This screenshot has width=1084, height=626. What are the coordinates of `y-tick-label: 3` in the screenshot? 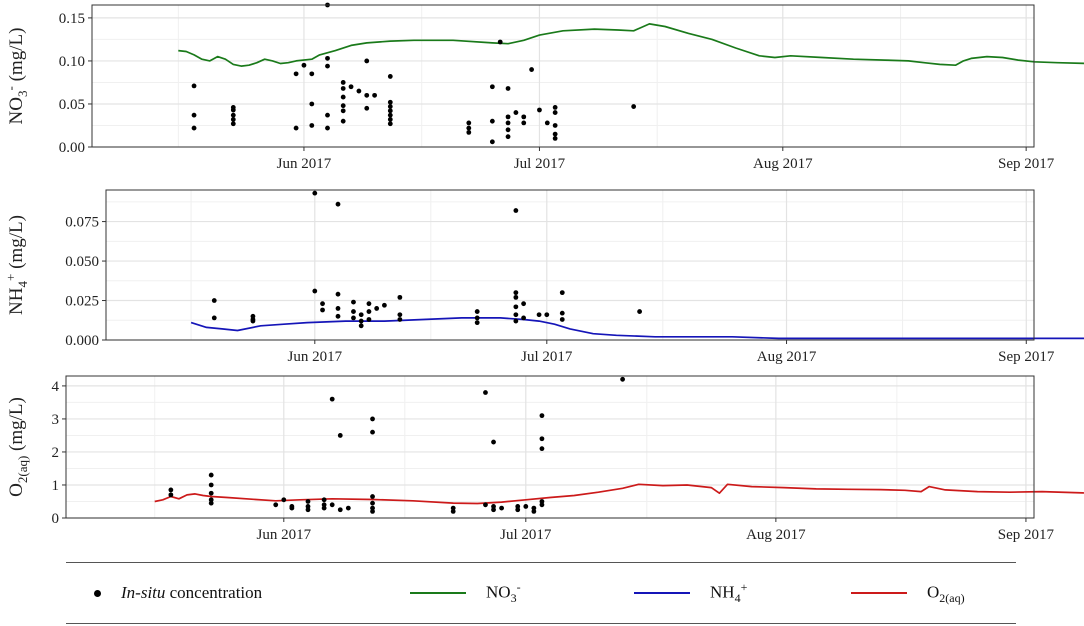 It's located at (56, 420).